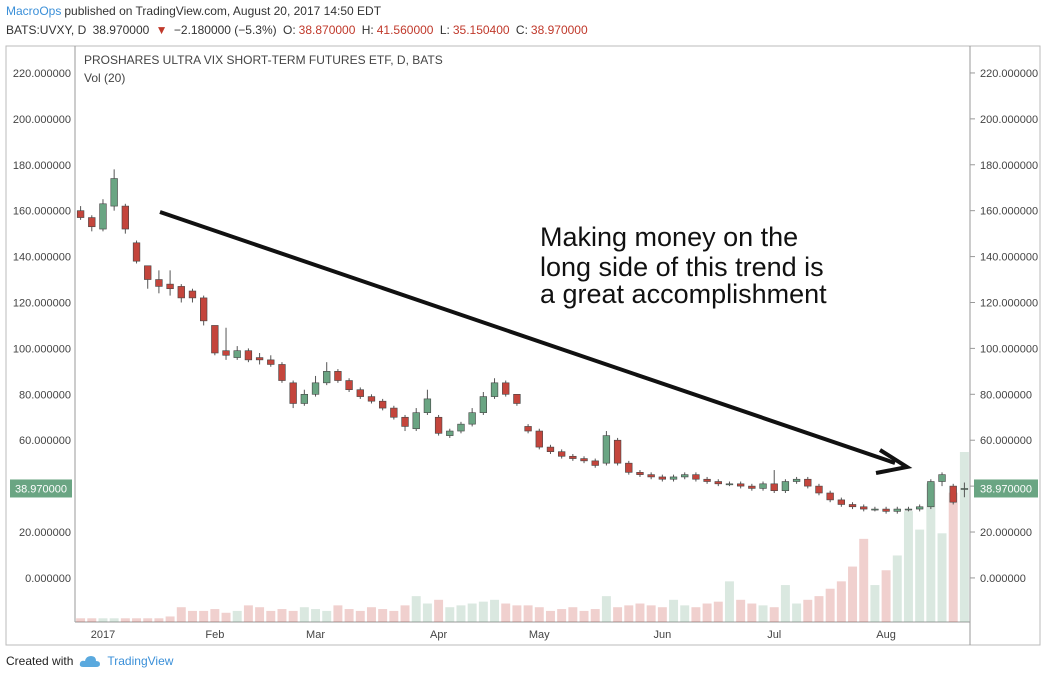  Describe the element at coordinates (367, 30) in the screenshot. I see `ohlc-label: H:` at that location.